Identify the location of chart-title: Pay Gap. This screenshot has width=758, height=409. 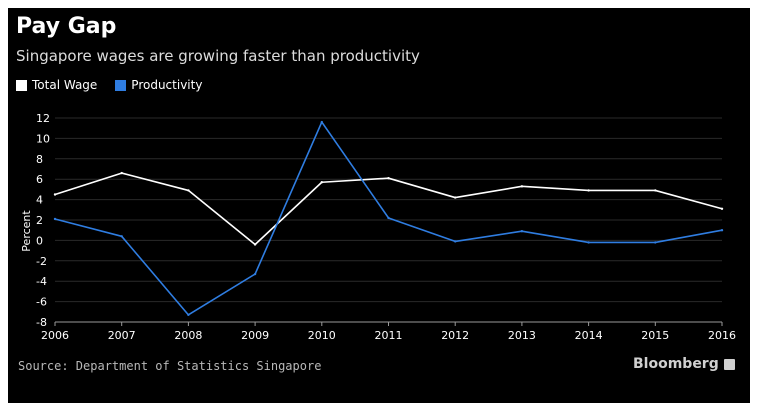
(66, 26).